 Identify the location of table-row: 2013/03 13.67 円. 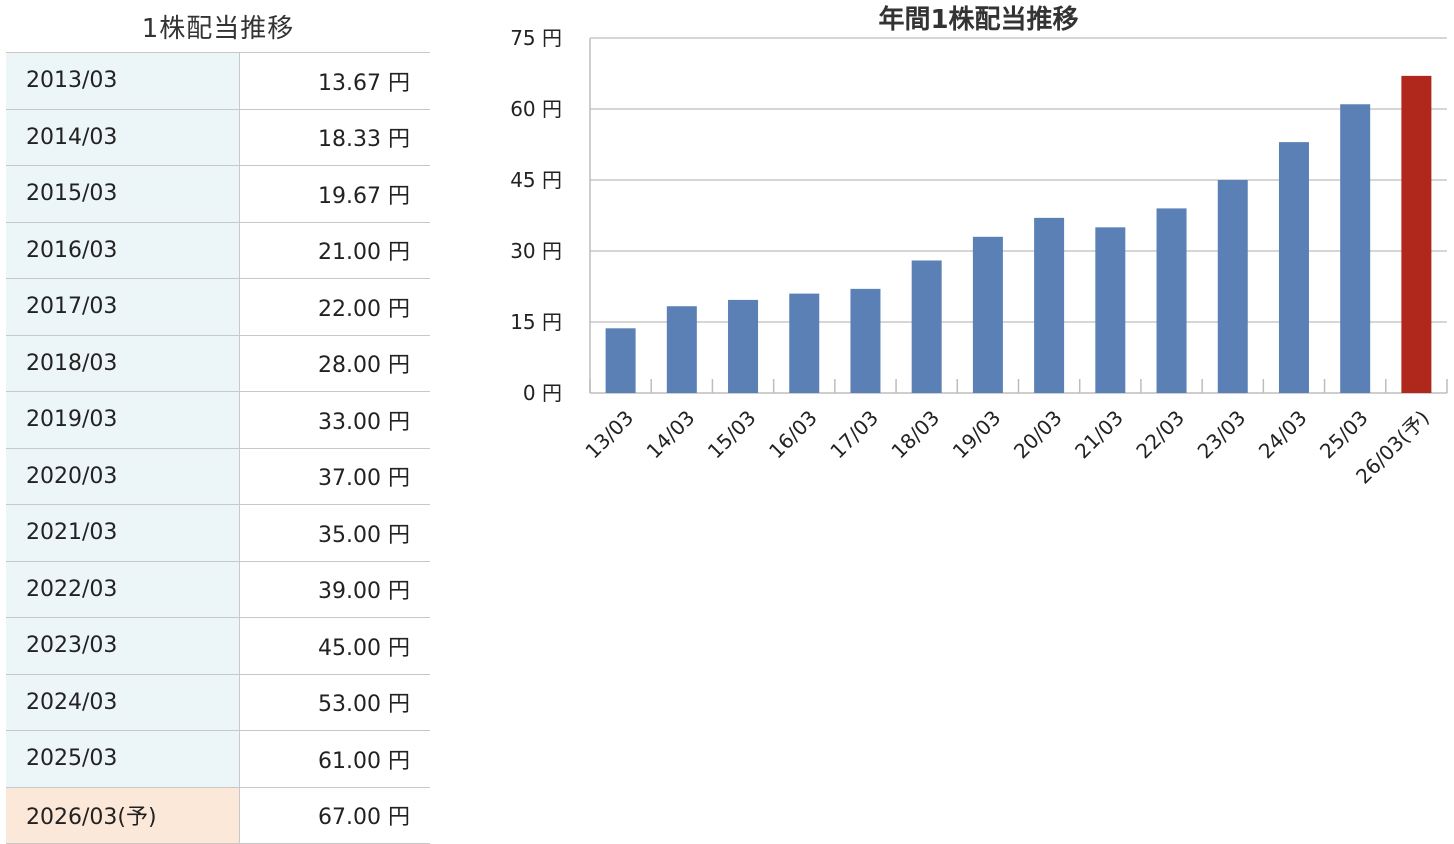
(218, 81).